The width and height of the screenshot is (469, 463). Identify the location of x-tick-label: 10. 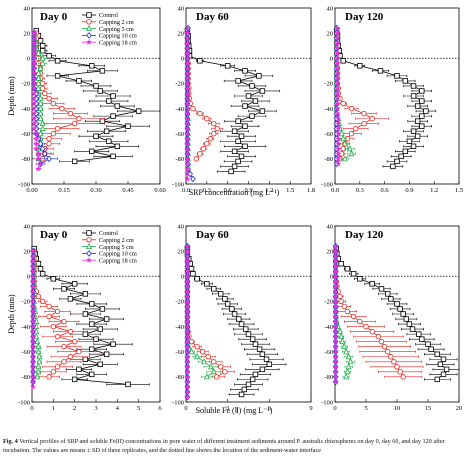
(397, 408).